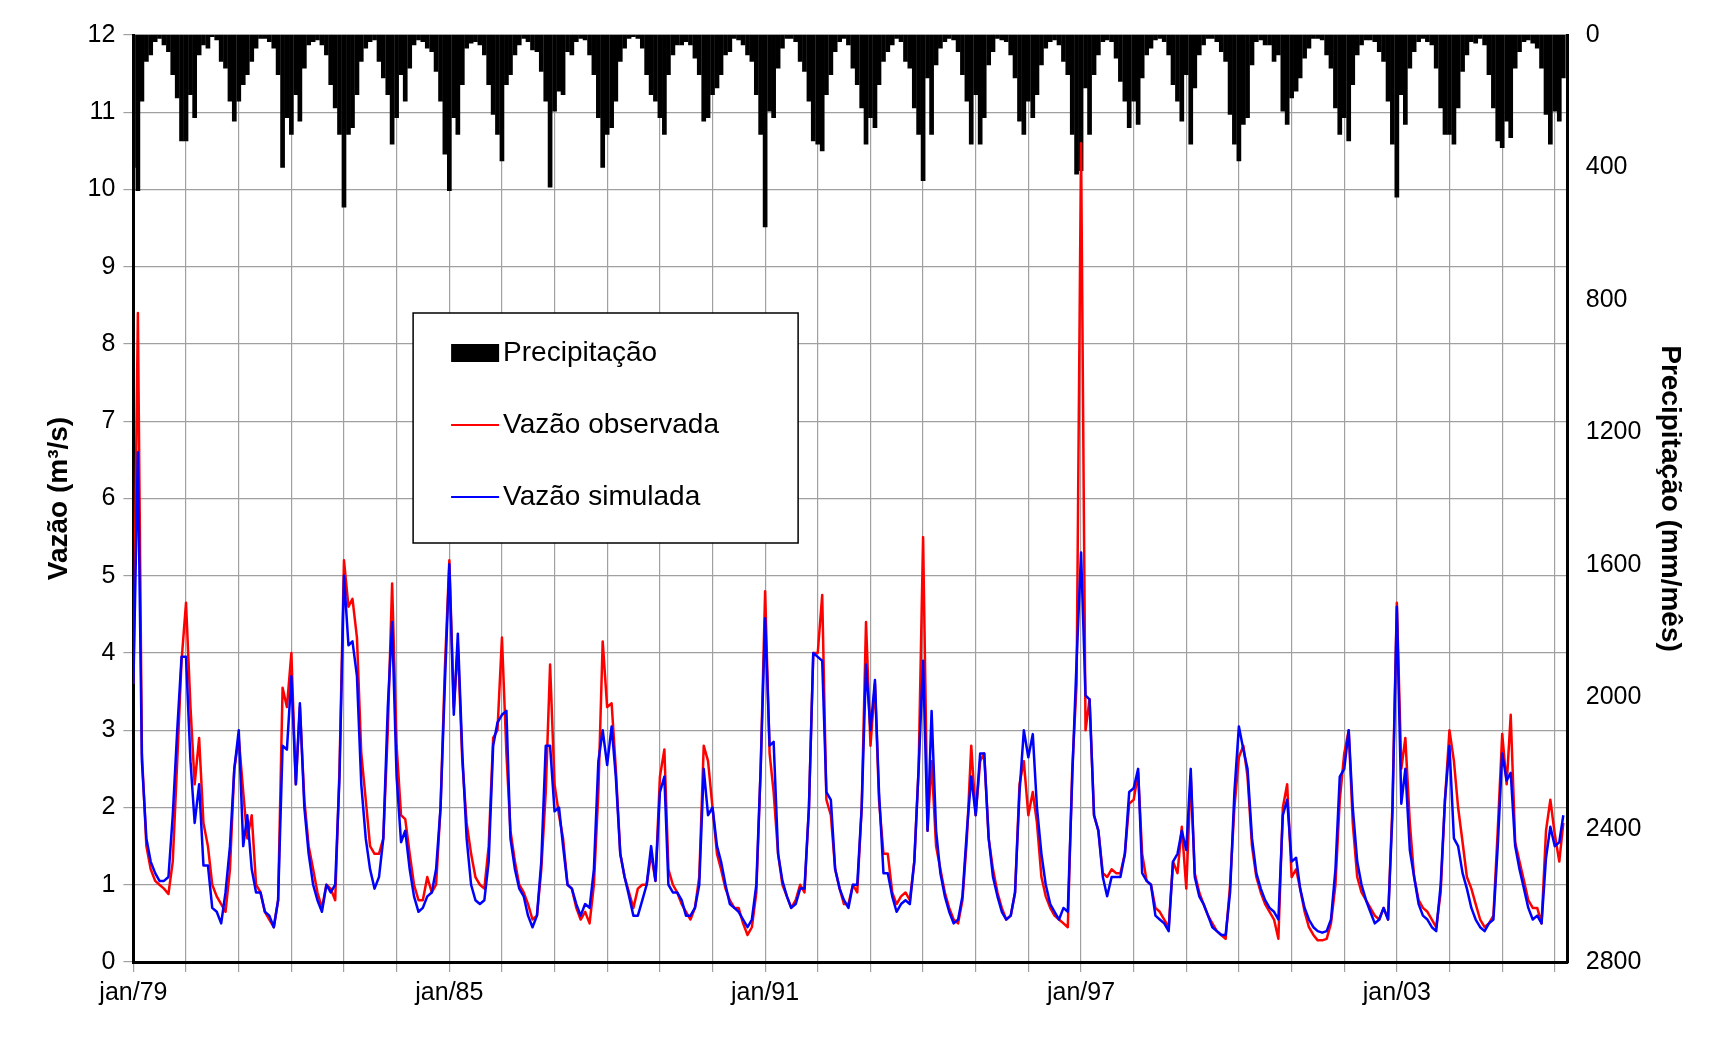  I want to click on x-tick-label: jan/03, so click(1396, 990).